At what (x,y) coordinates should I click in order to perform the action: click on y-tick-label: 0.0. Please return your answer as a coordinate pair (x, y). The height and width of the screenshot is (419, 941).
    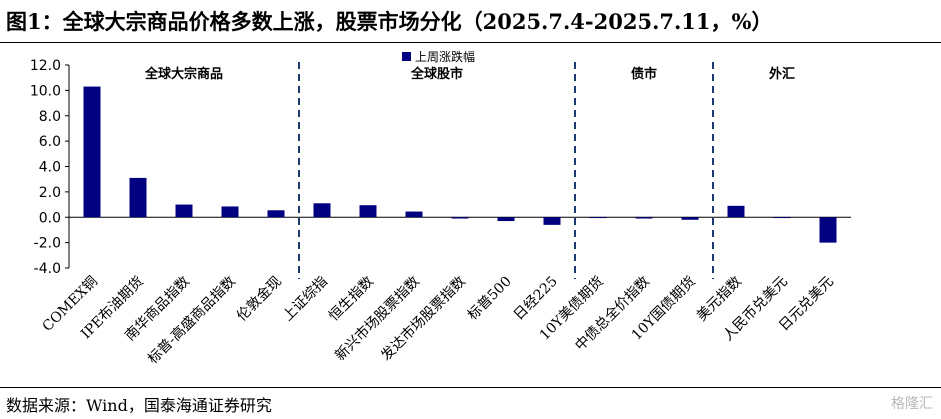
    Looking at the image, I should click on (50, 218).